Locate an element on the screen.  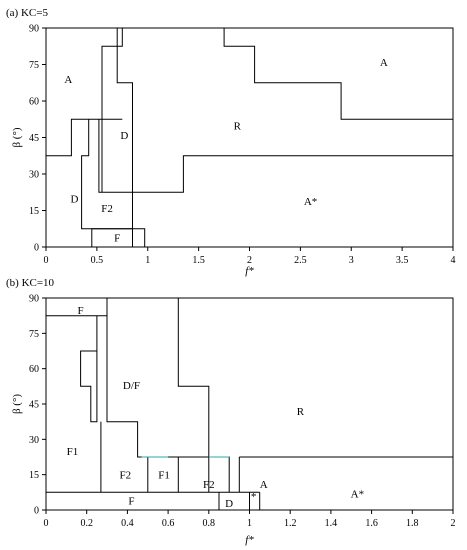
region-label: D/F is located at coordinates (131, 386).